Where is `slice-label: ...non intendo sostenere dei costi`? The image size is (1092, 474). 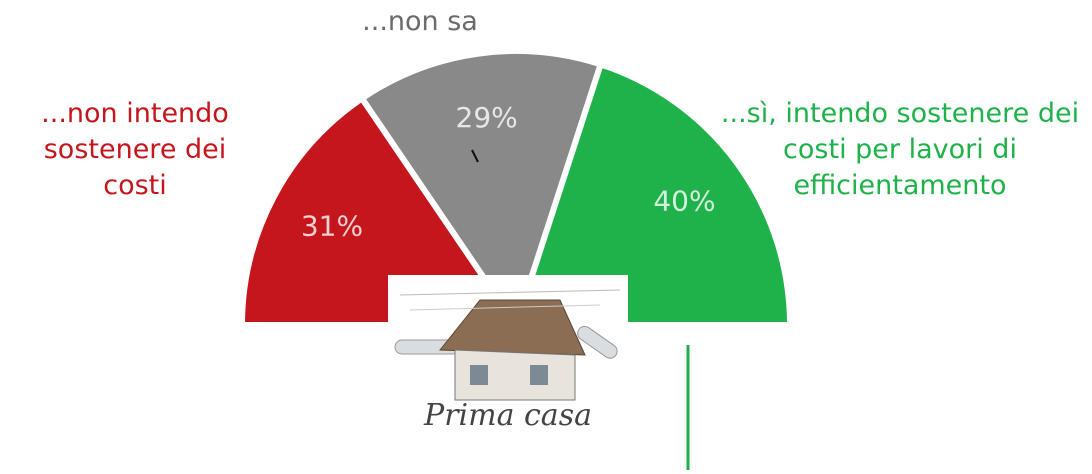
slice-label: ...non intendo sostenere dei costi is located at coordinates (135, 149).